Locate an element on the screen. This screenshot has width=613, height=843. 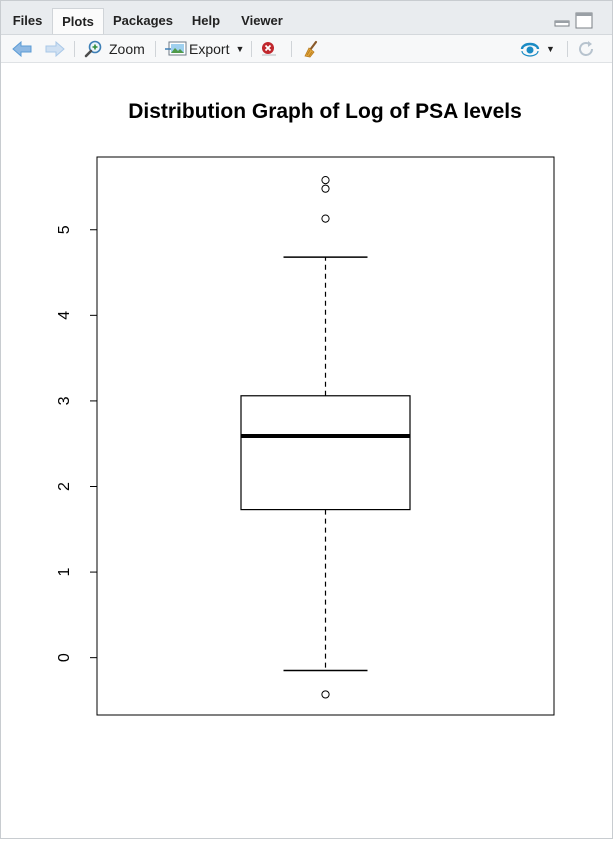
zoom-label: Zoom is located at coordinates (127, 48).